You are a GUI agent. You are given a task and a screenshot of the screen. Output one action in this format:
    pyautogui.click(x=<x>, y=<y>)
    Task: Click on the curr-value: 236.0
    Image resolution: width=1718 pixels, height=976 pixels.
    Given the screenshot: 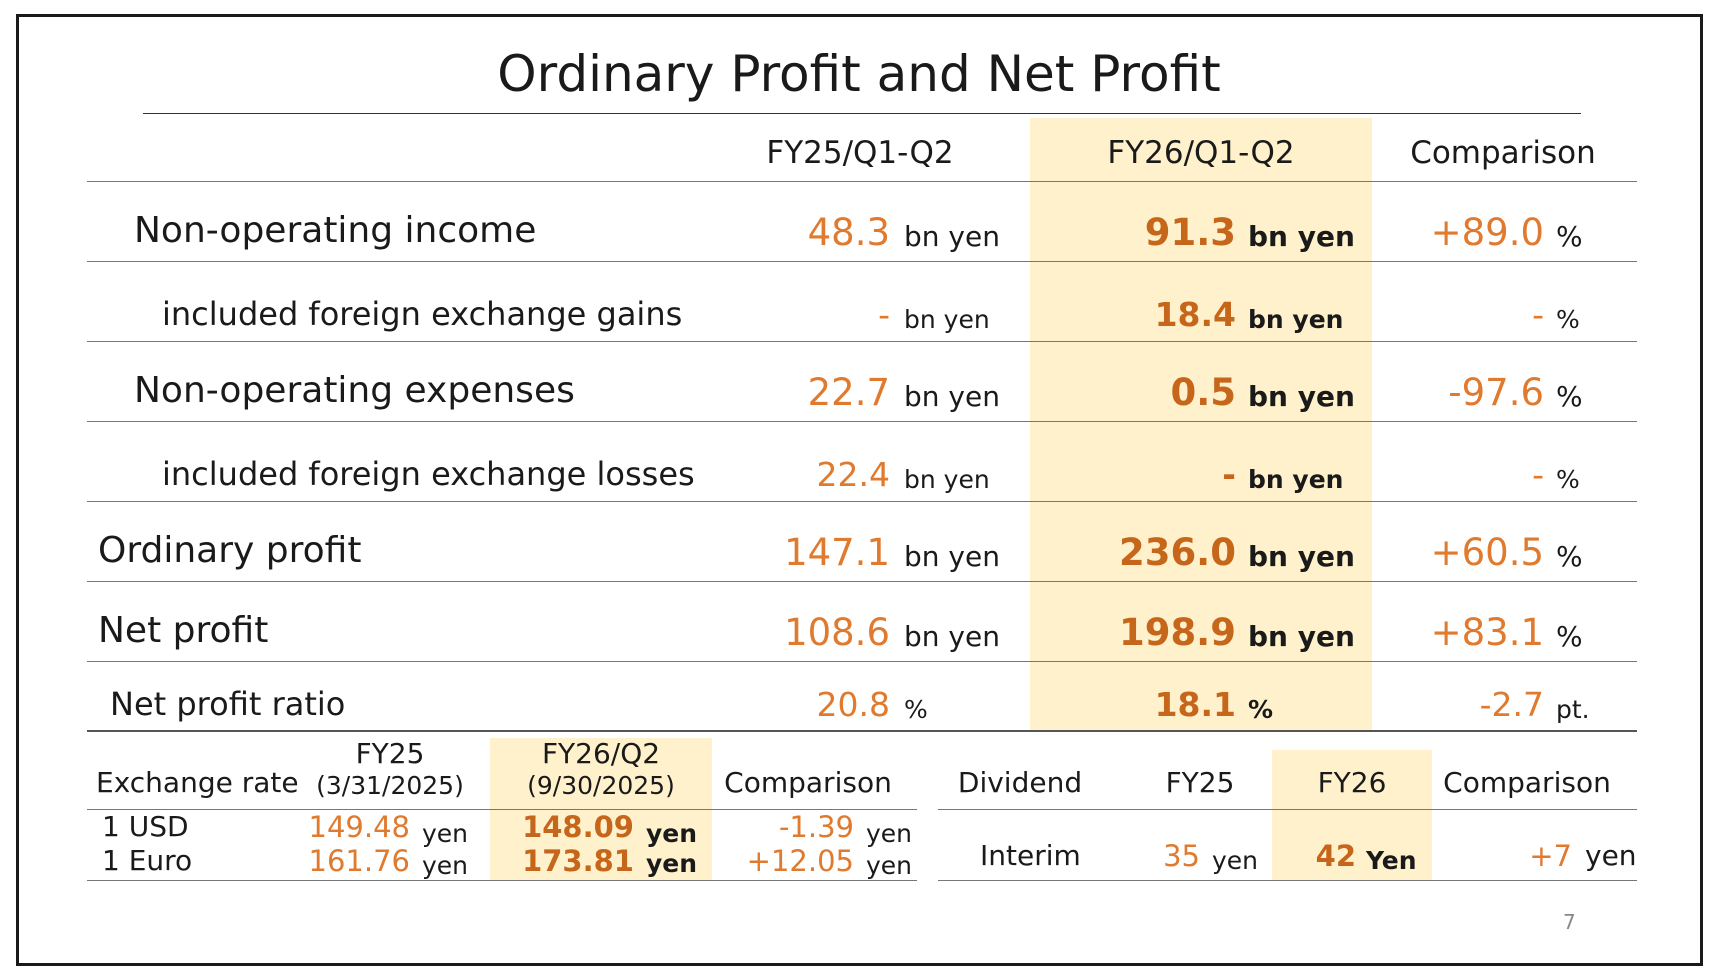 What is the action you would take?
    pyautogui.click(x=1177, y=552)
    